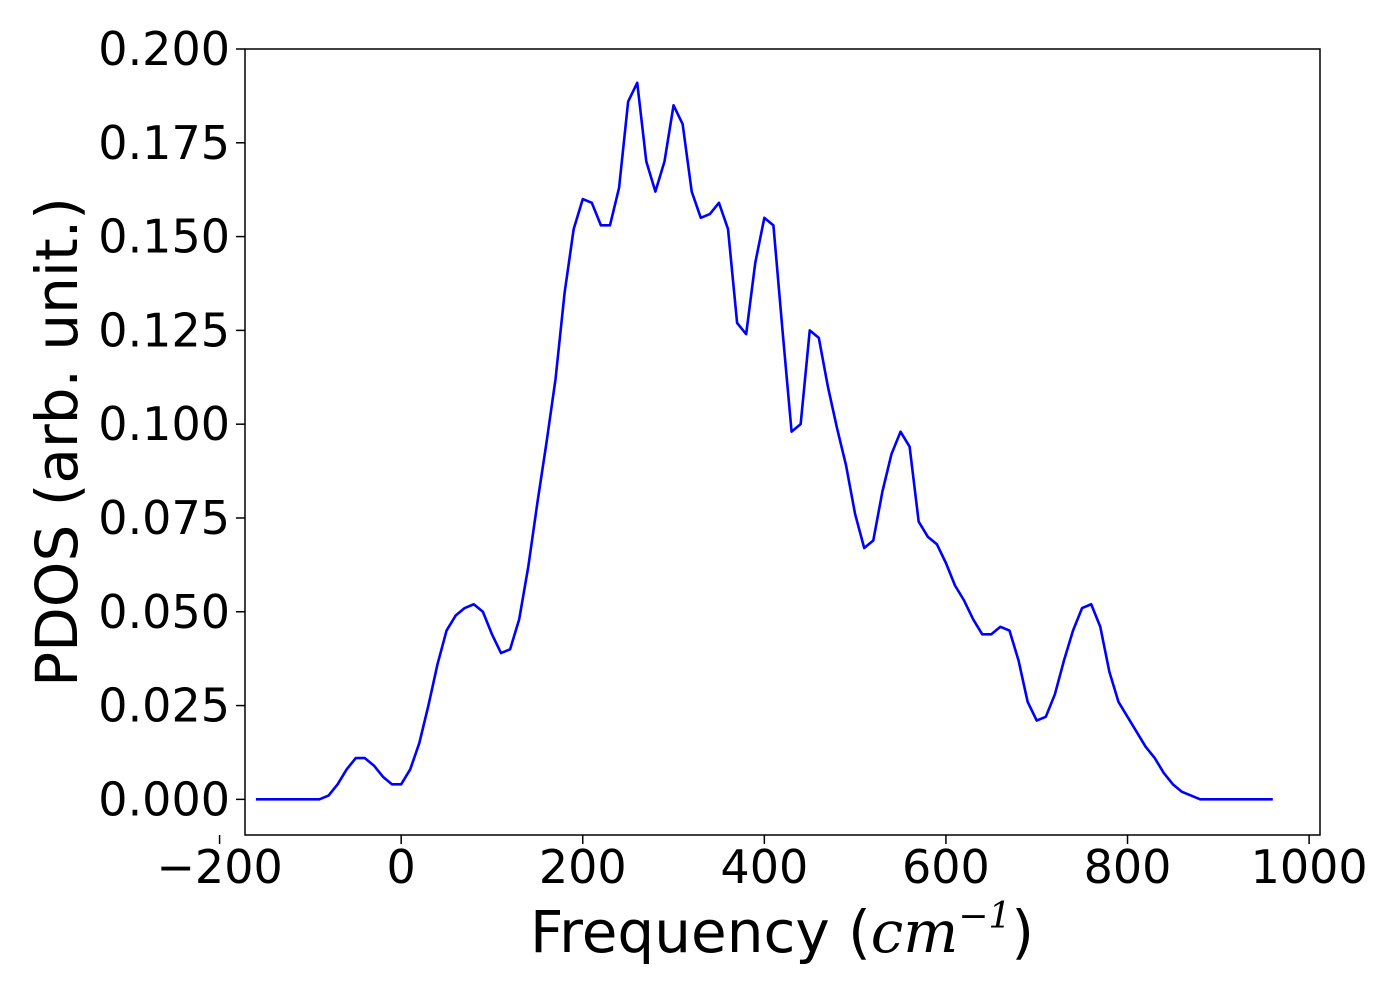  Describe the element at coordinates (164, 518) in the screenshot. I see `y-tick-label: 0.075` at that location.